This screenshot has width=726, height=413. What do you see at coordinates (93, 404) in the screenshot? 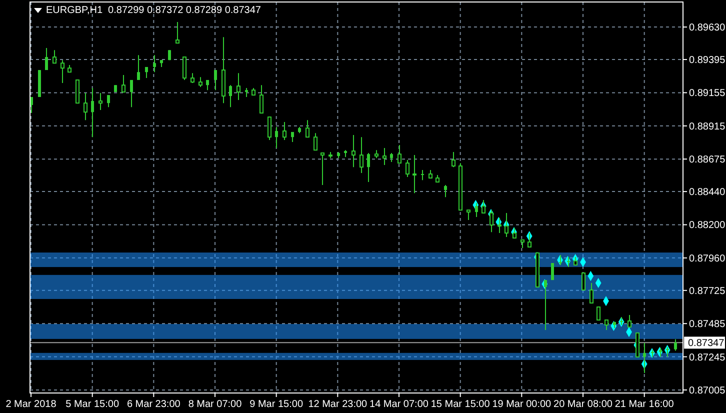
I see `x-tick-label: 5 Mar 15:00` at bounding box center [93, 404].